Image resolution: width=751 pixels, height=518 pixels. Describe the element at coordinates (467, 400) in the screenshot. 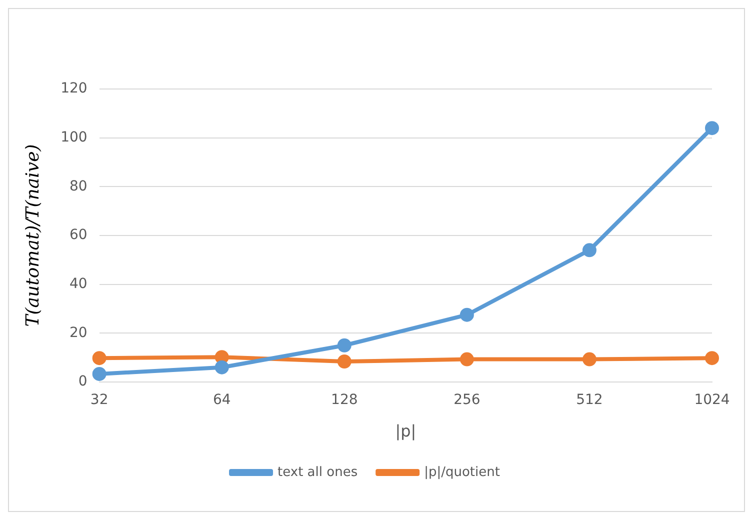

I see `x-tick-label: 256` at that location.